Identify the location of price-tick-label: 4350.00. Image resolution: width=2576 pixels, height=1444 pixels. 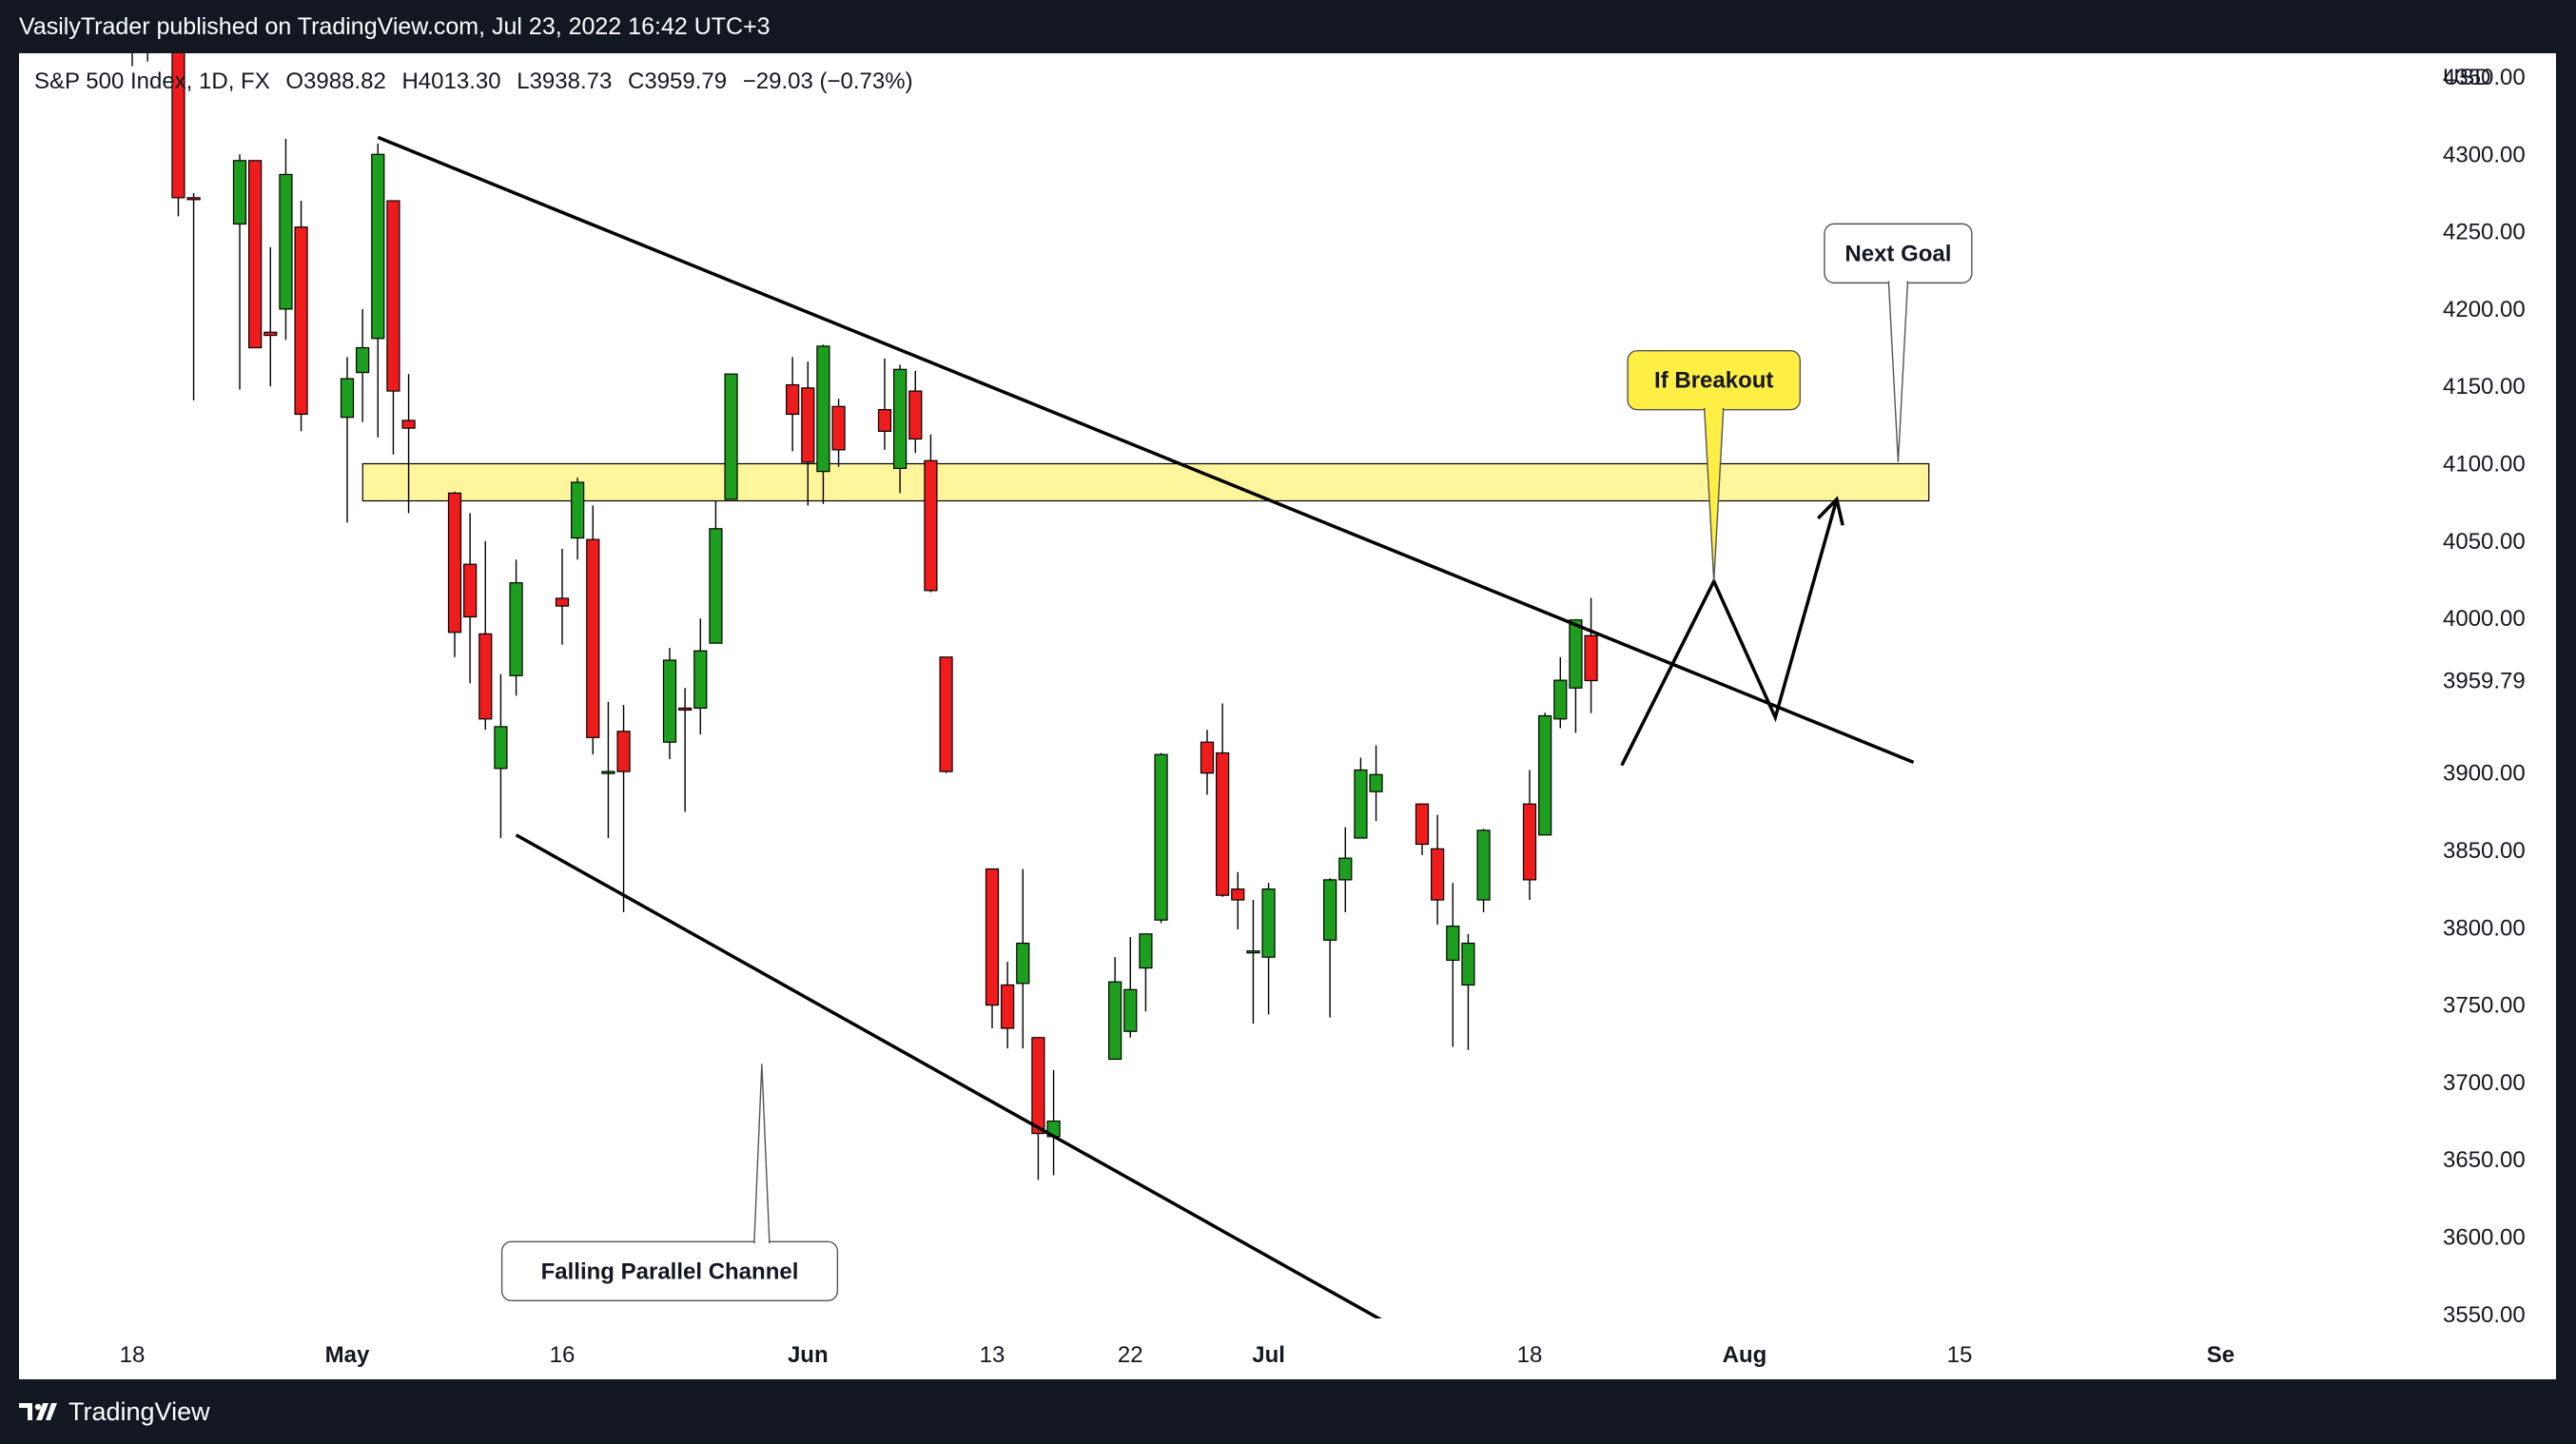
(2484, 77).